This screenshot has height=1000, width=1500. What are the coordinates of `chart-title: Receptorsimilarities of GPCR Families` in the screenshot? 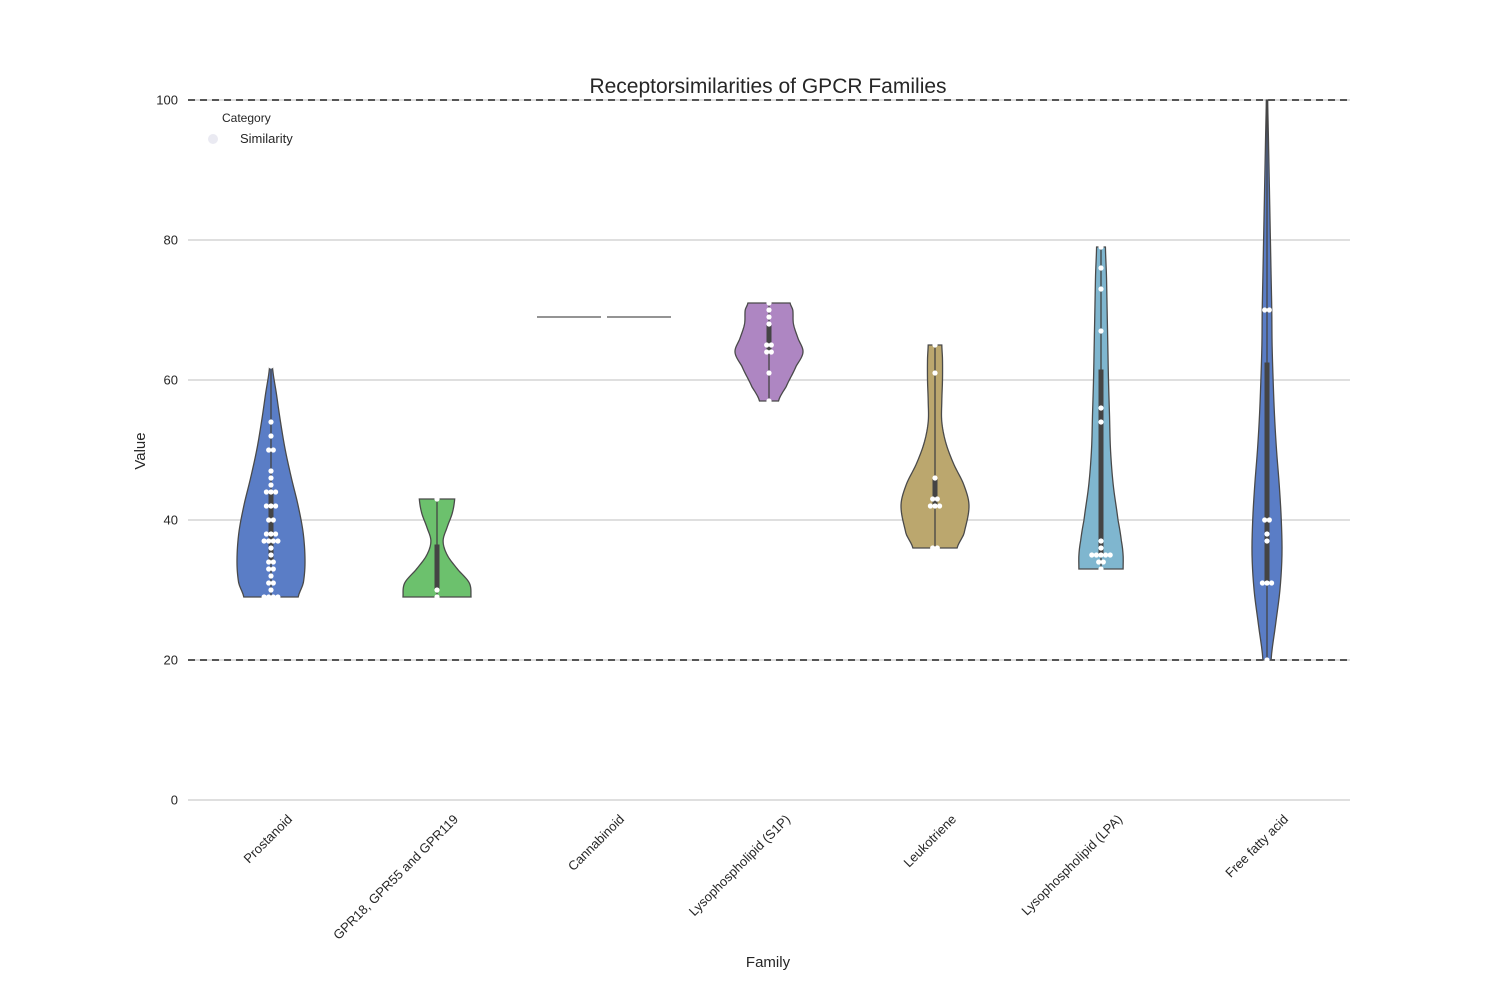 It's located at (767, 86).